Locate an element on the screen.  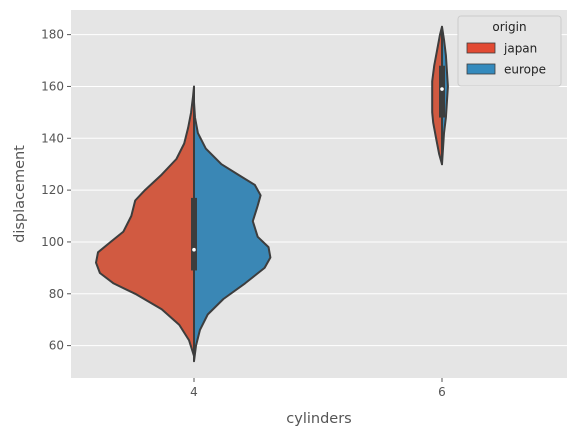
x-tick-label: 6 is located at coordinates (442, 392).